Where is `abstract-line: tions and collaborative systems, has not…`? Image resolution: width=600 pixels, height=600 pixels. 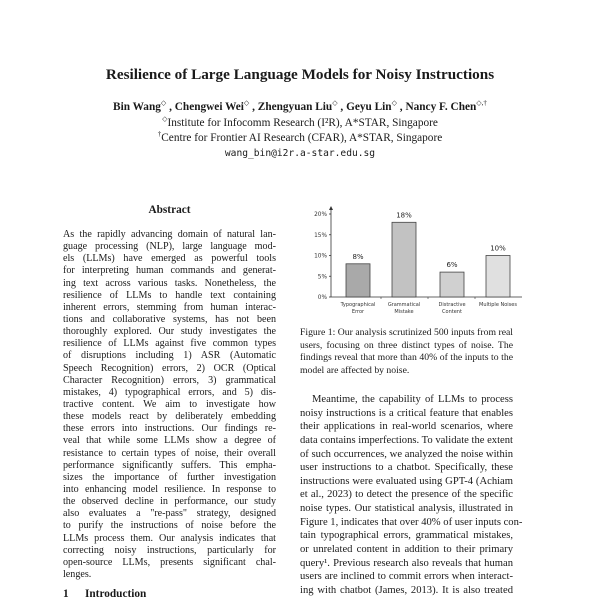 abstract-line: tions and collaborative systems, has not… is located at coordinates (169, 319).